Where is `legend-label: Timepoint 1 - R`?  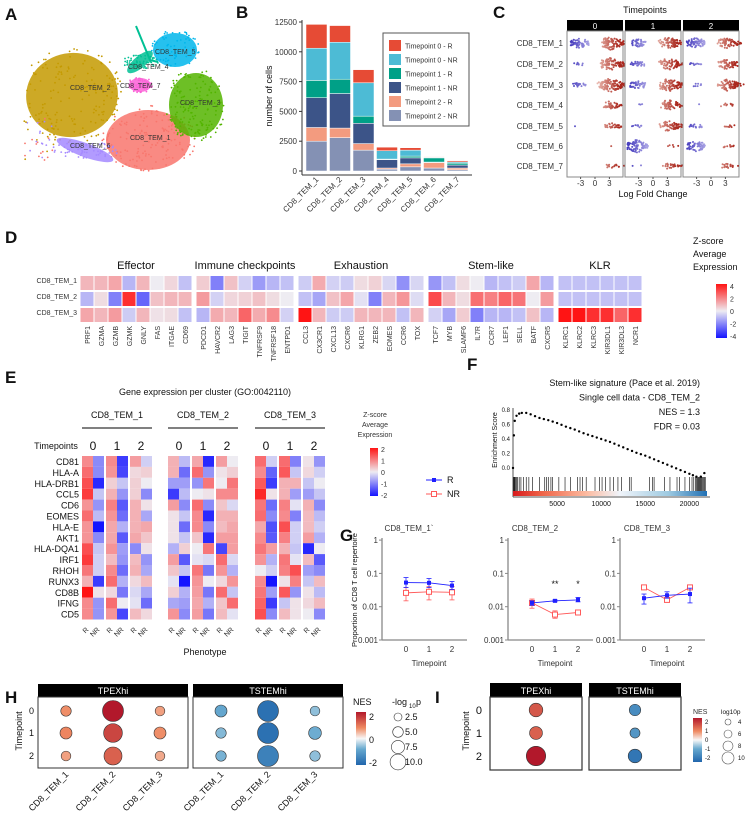 legend-label: Timepoint 1 - R is located at coordinates (429, 75).